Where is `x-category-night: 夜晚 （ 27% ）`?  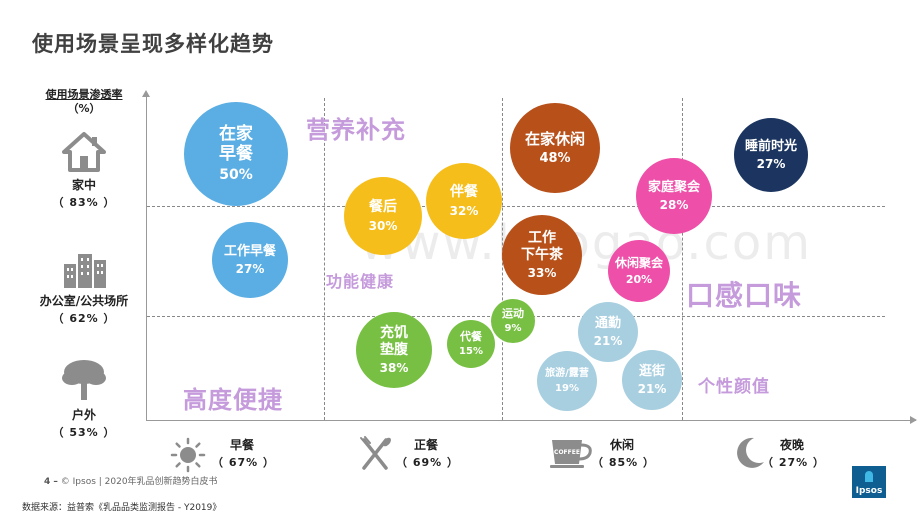
x-category-night: 夜晚 （ 27% ） is located at coordinates (793, 454).